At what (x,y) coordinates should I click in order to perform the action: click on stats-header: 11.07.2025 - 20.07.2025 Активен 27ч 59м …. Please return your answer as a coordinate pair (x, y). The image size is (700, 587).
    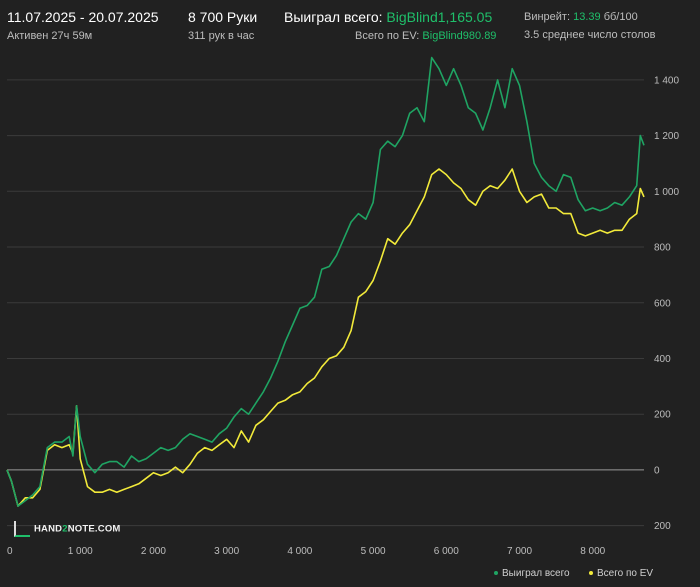
    Looking at the image, I should click on (350, 24).